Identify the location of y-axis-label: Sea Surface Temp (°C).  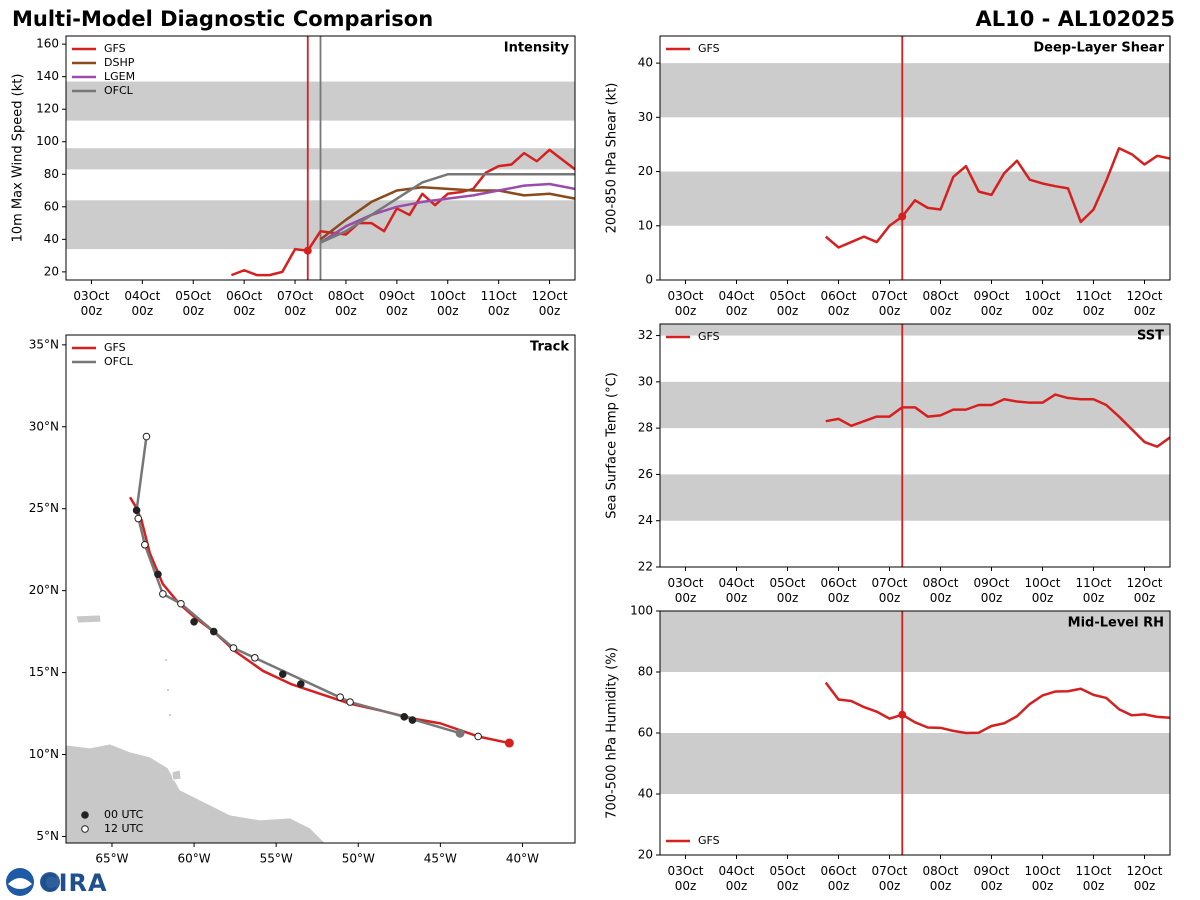
(612, 445).